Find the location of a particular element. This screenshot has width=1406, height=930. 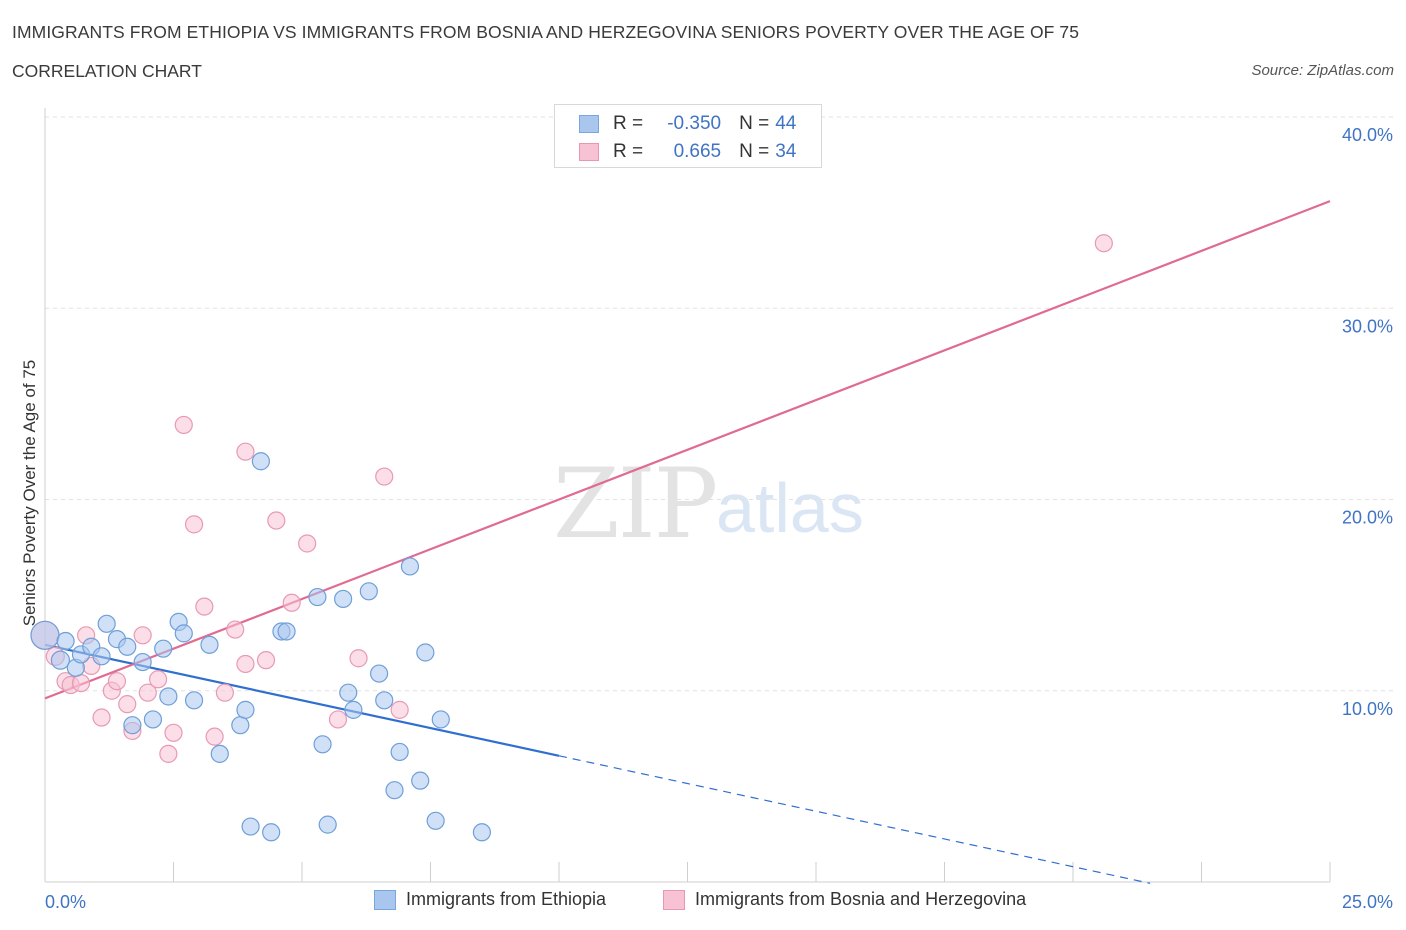

legend-item-bosnia: Immigrants from Bosnia and Herzegovina is located at coordinates (844, 899).